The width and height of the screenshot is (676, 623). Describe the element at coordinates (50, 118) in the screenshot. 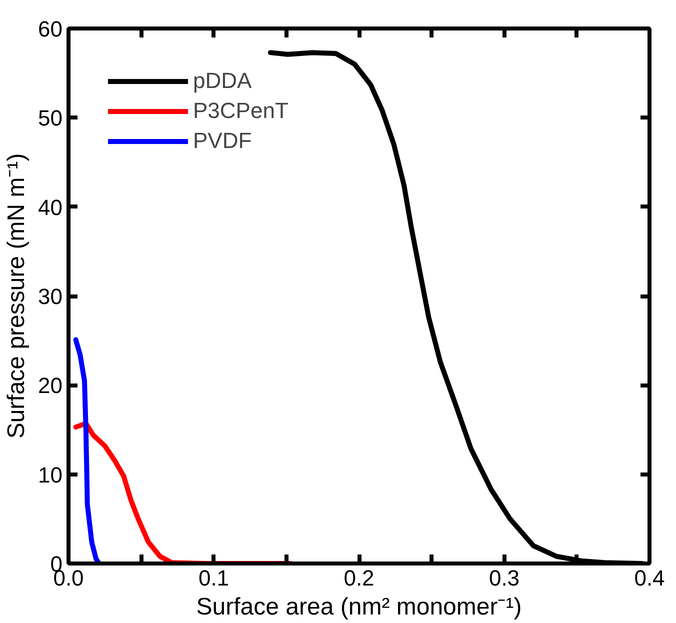

I see `y-tick-label: 50` at that location.